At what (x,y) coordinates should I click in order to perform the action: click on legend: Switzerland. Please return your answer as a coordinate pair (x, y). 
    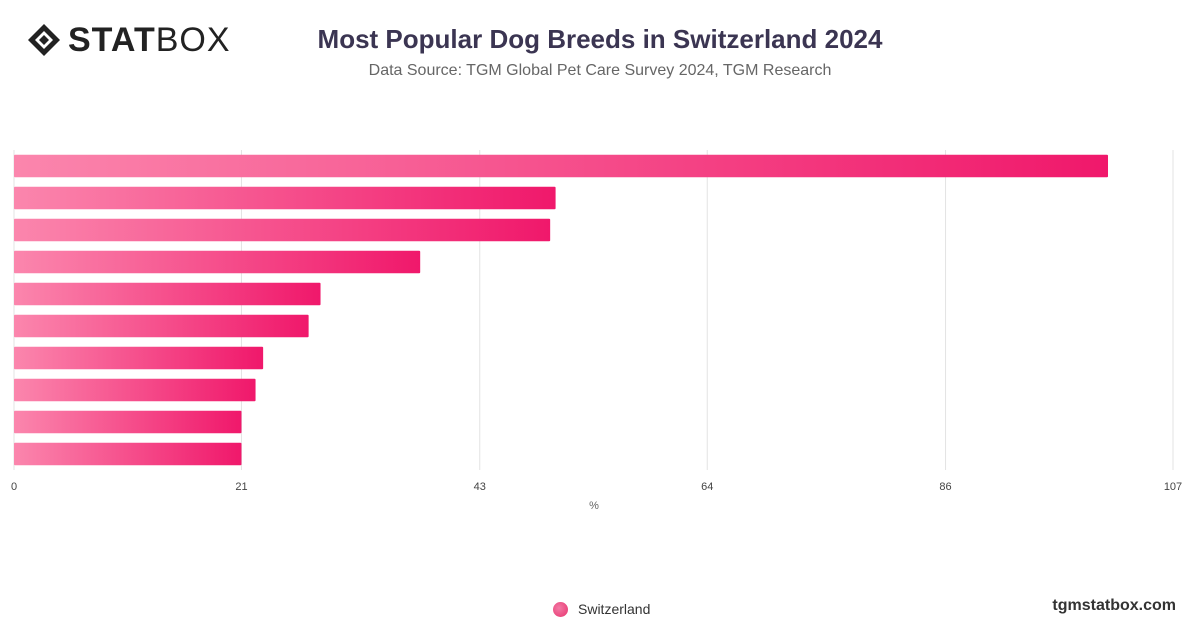
    Looking at the image, I should click on (601, 609).